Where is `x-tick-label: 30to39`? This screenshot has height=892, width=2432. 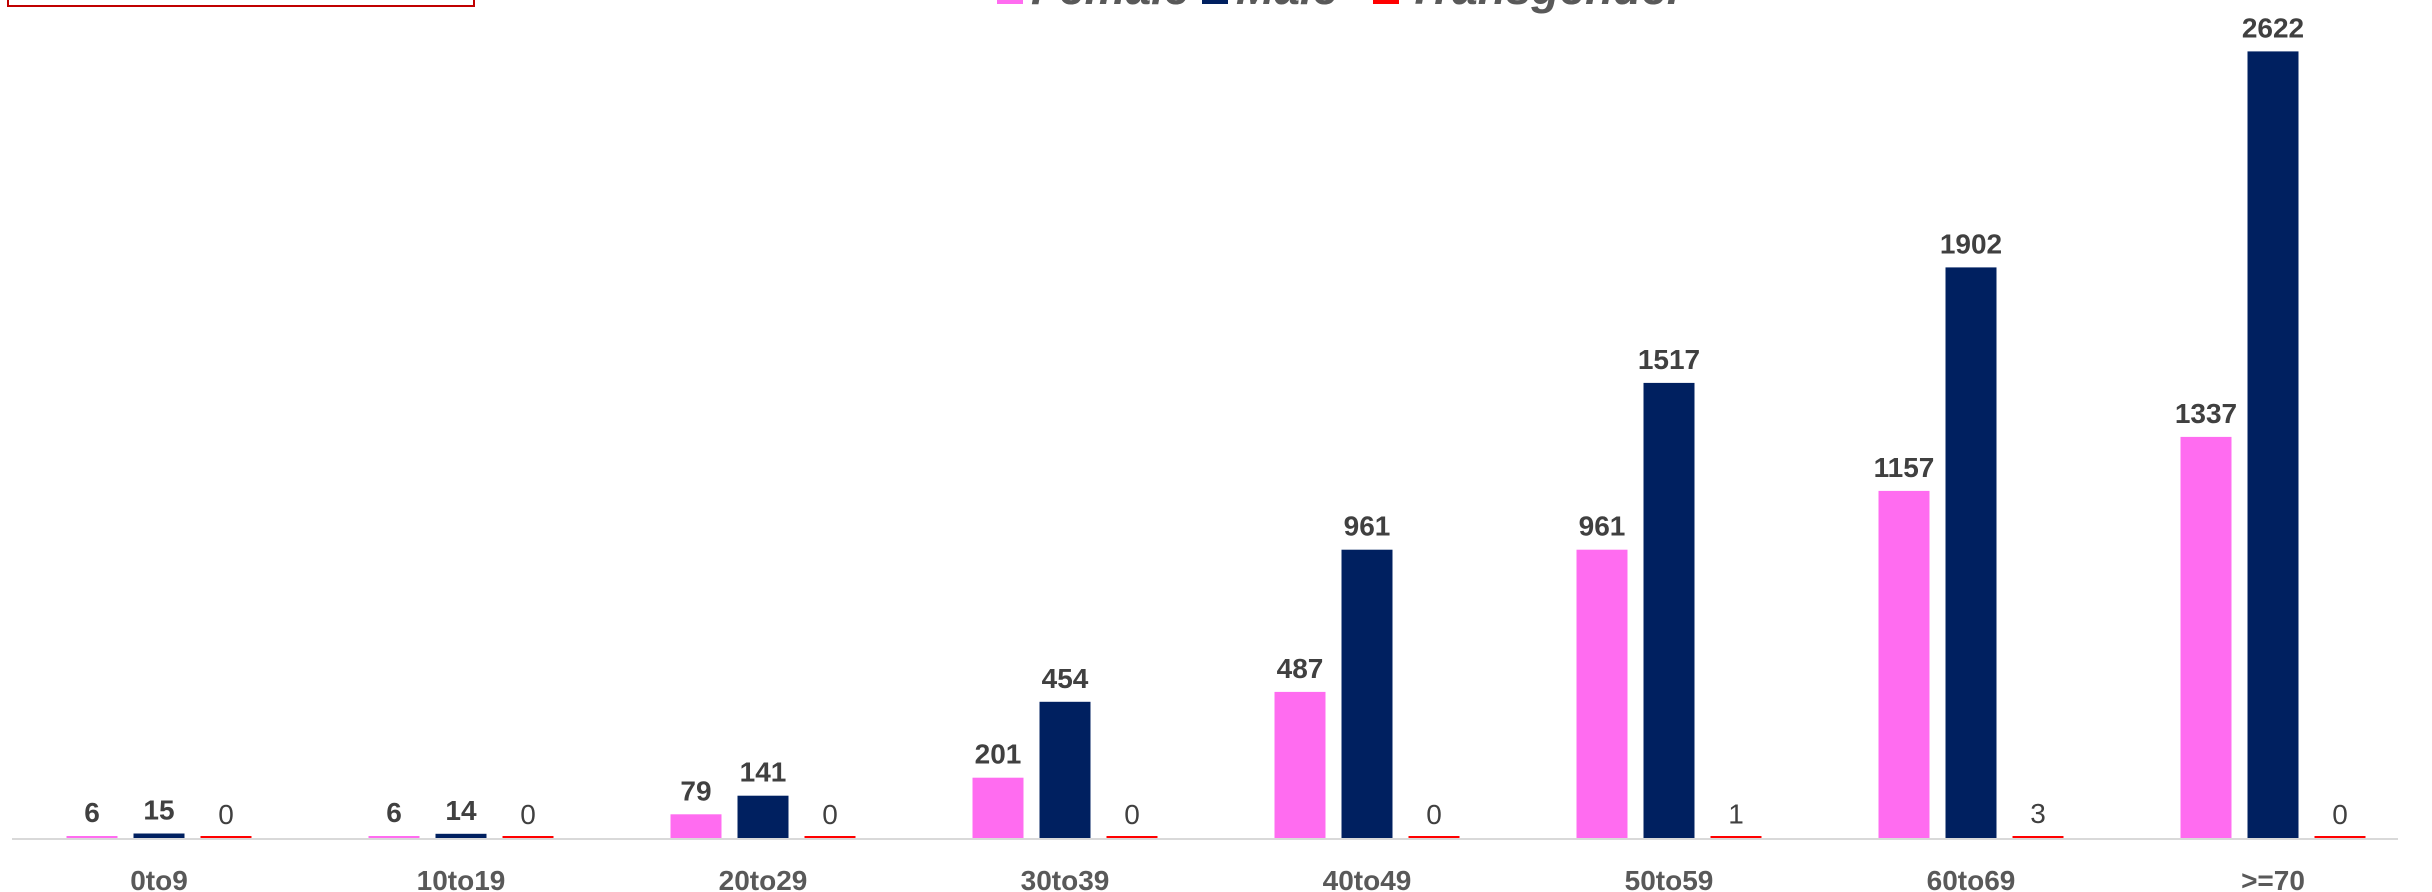 x-tick-label: 30to39 is located at coordinates (1065, 878).